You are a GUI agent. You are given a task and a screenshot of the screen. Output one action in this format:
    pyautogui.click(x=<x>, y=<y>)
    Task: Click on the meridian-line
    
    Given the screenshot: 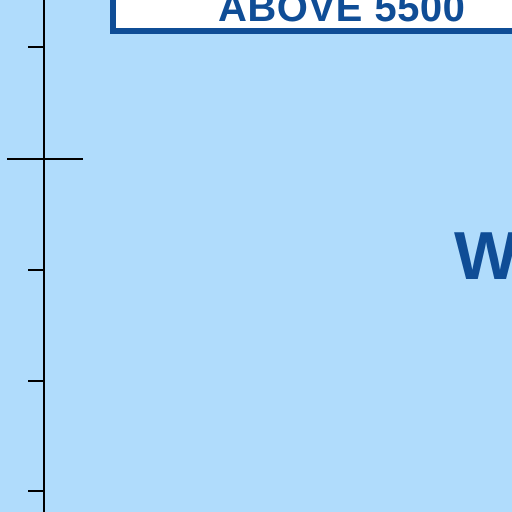 What is the action you would take?
    pyautogui.click(x=44, y=256)
    